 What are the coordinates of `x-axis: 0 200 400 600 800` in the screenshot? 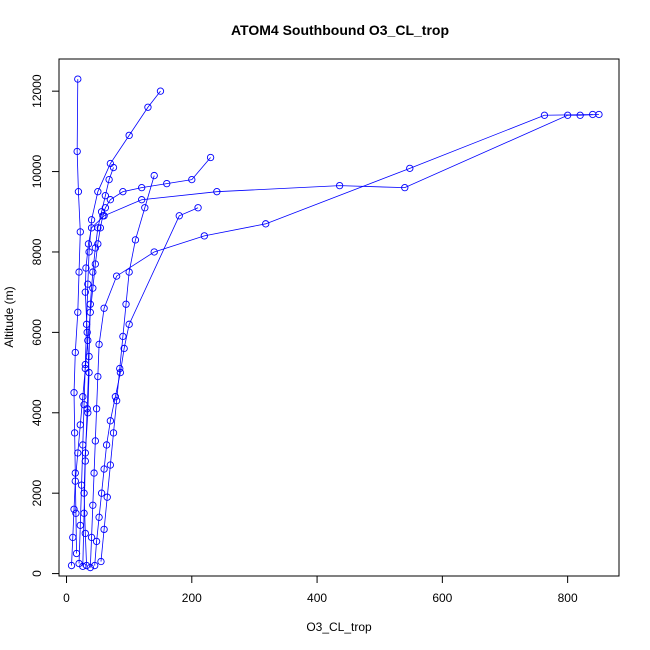 It's located at (320, 590).